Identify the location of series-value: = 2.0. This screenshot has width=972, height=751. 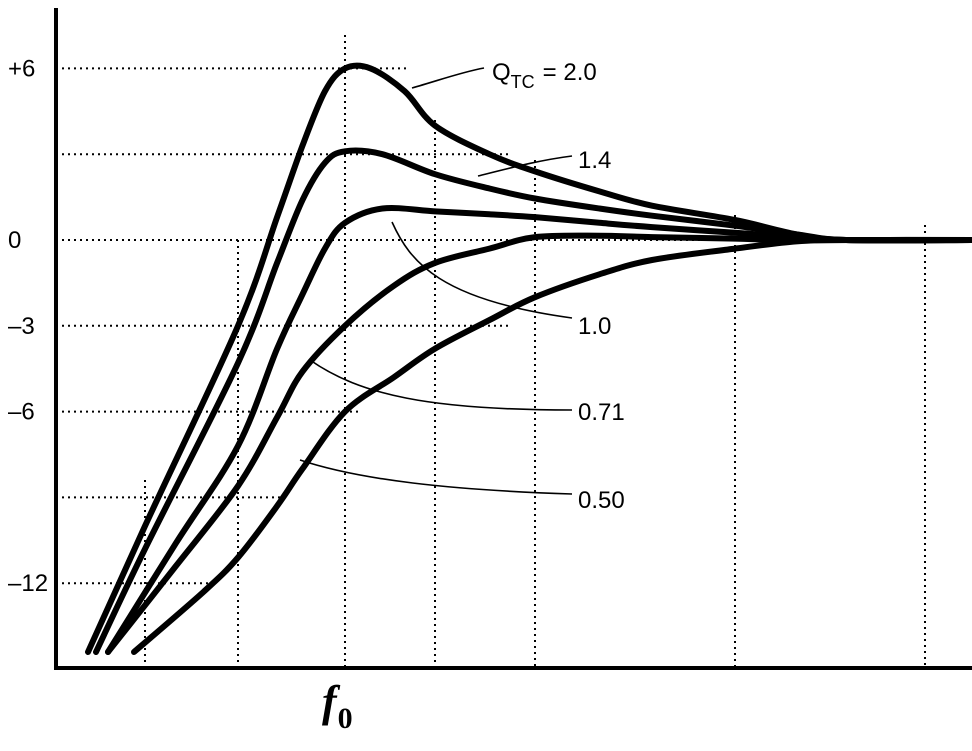
(570, 72).